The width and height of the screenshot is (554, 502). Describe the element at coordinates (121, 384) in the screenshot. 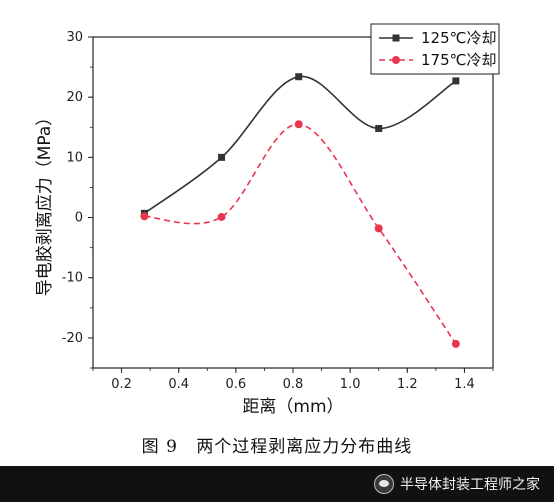

I see `x-tick-label: 0.2` at that location.